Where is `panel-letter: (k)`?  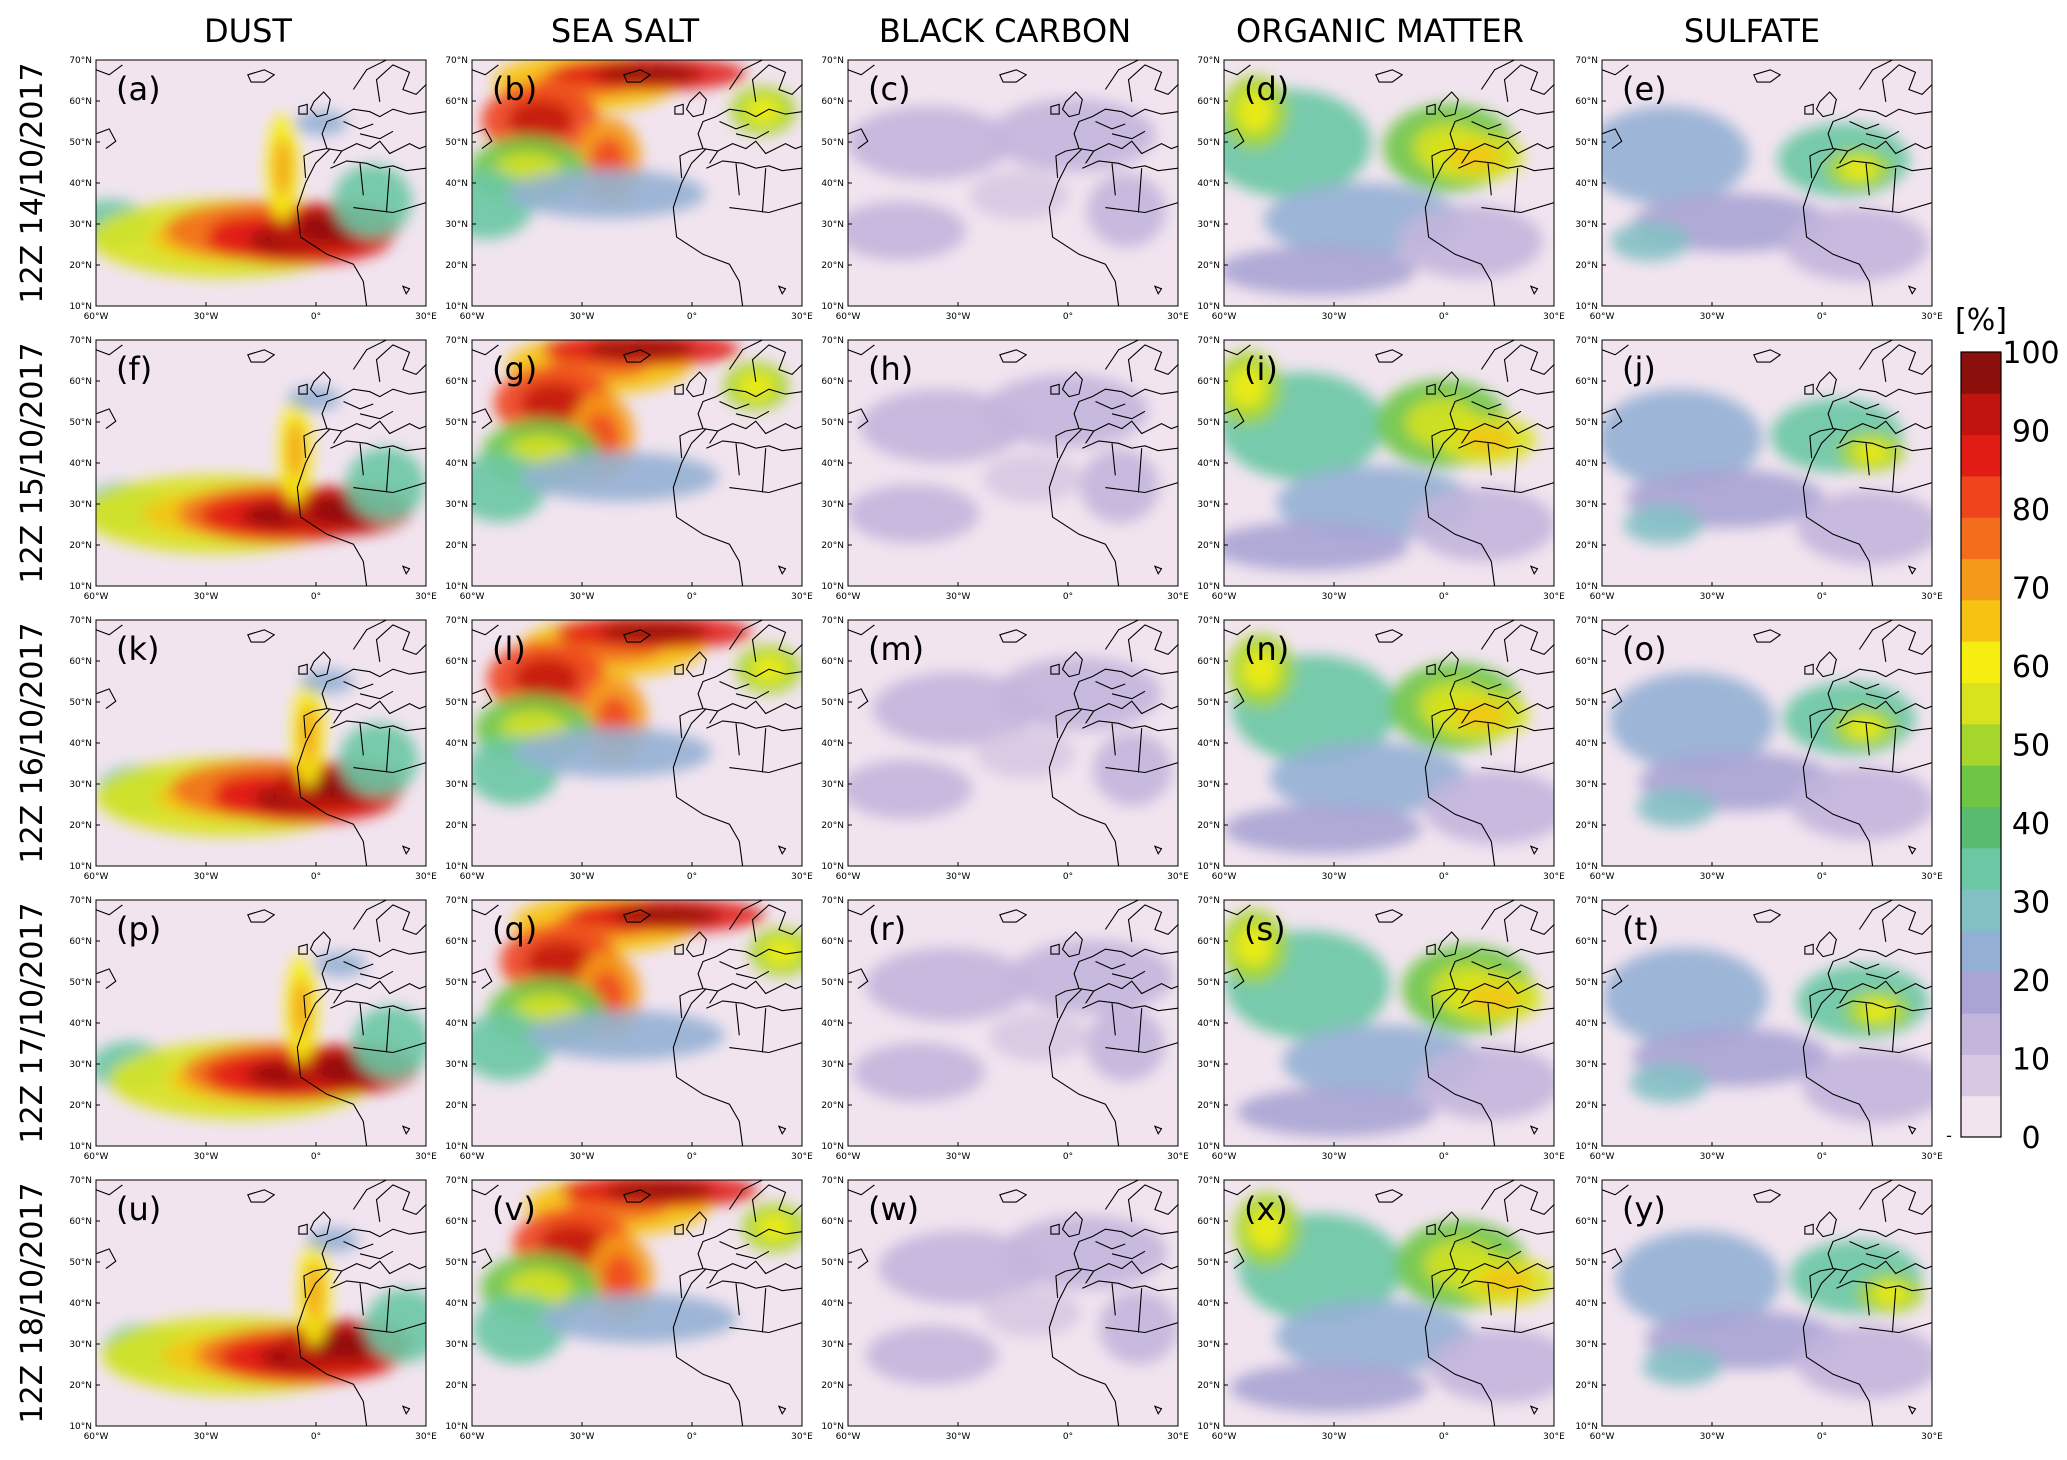 panel-letter: (k) is located at coordinates (138, 649).